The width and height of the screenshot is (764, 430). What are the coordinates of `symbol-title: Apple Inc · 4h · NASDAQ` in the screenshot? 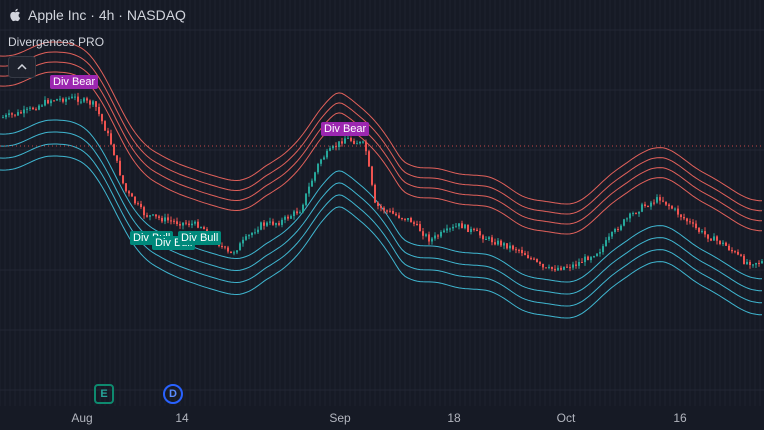 It's located at (107, 15).